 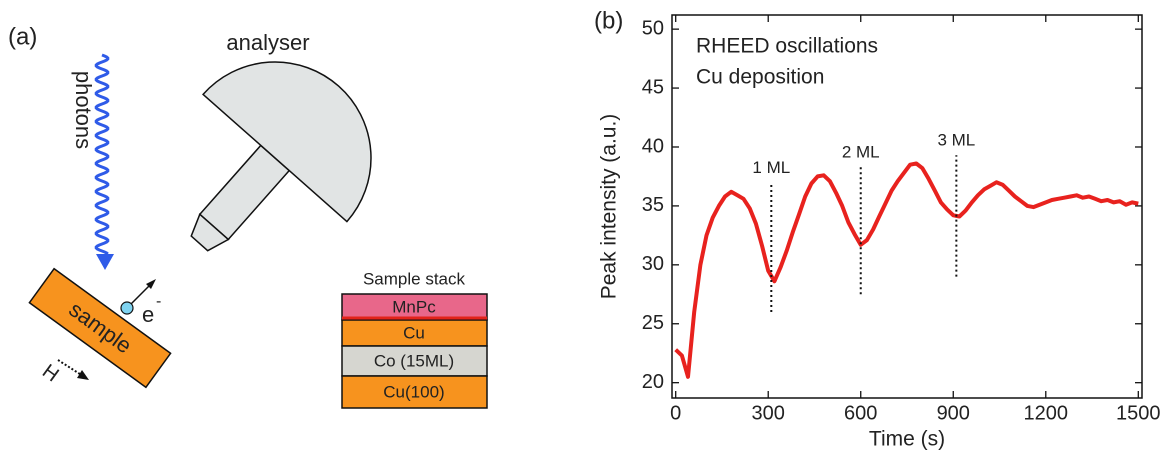 What do you see at coordinates (70, 368) in the screenshot?
I see `field-arrow` at bounding box center [70, 368].